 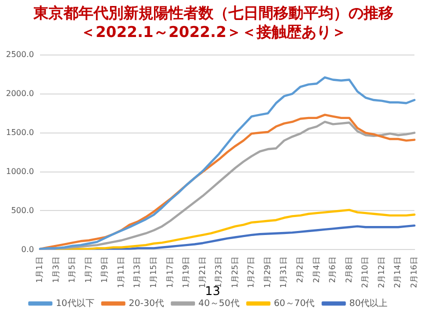 I want to click on x-tick-label: 1月13日, so click(x=137, y=272).